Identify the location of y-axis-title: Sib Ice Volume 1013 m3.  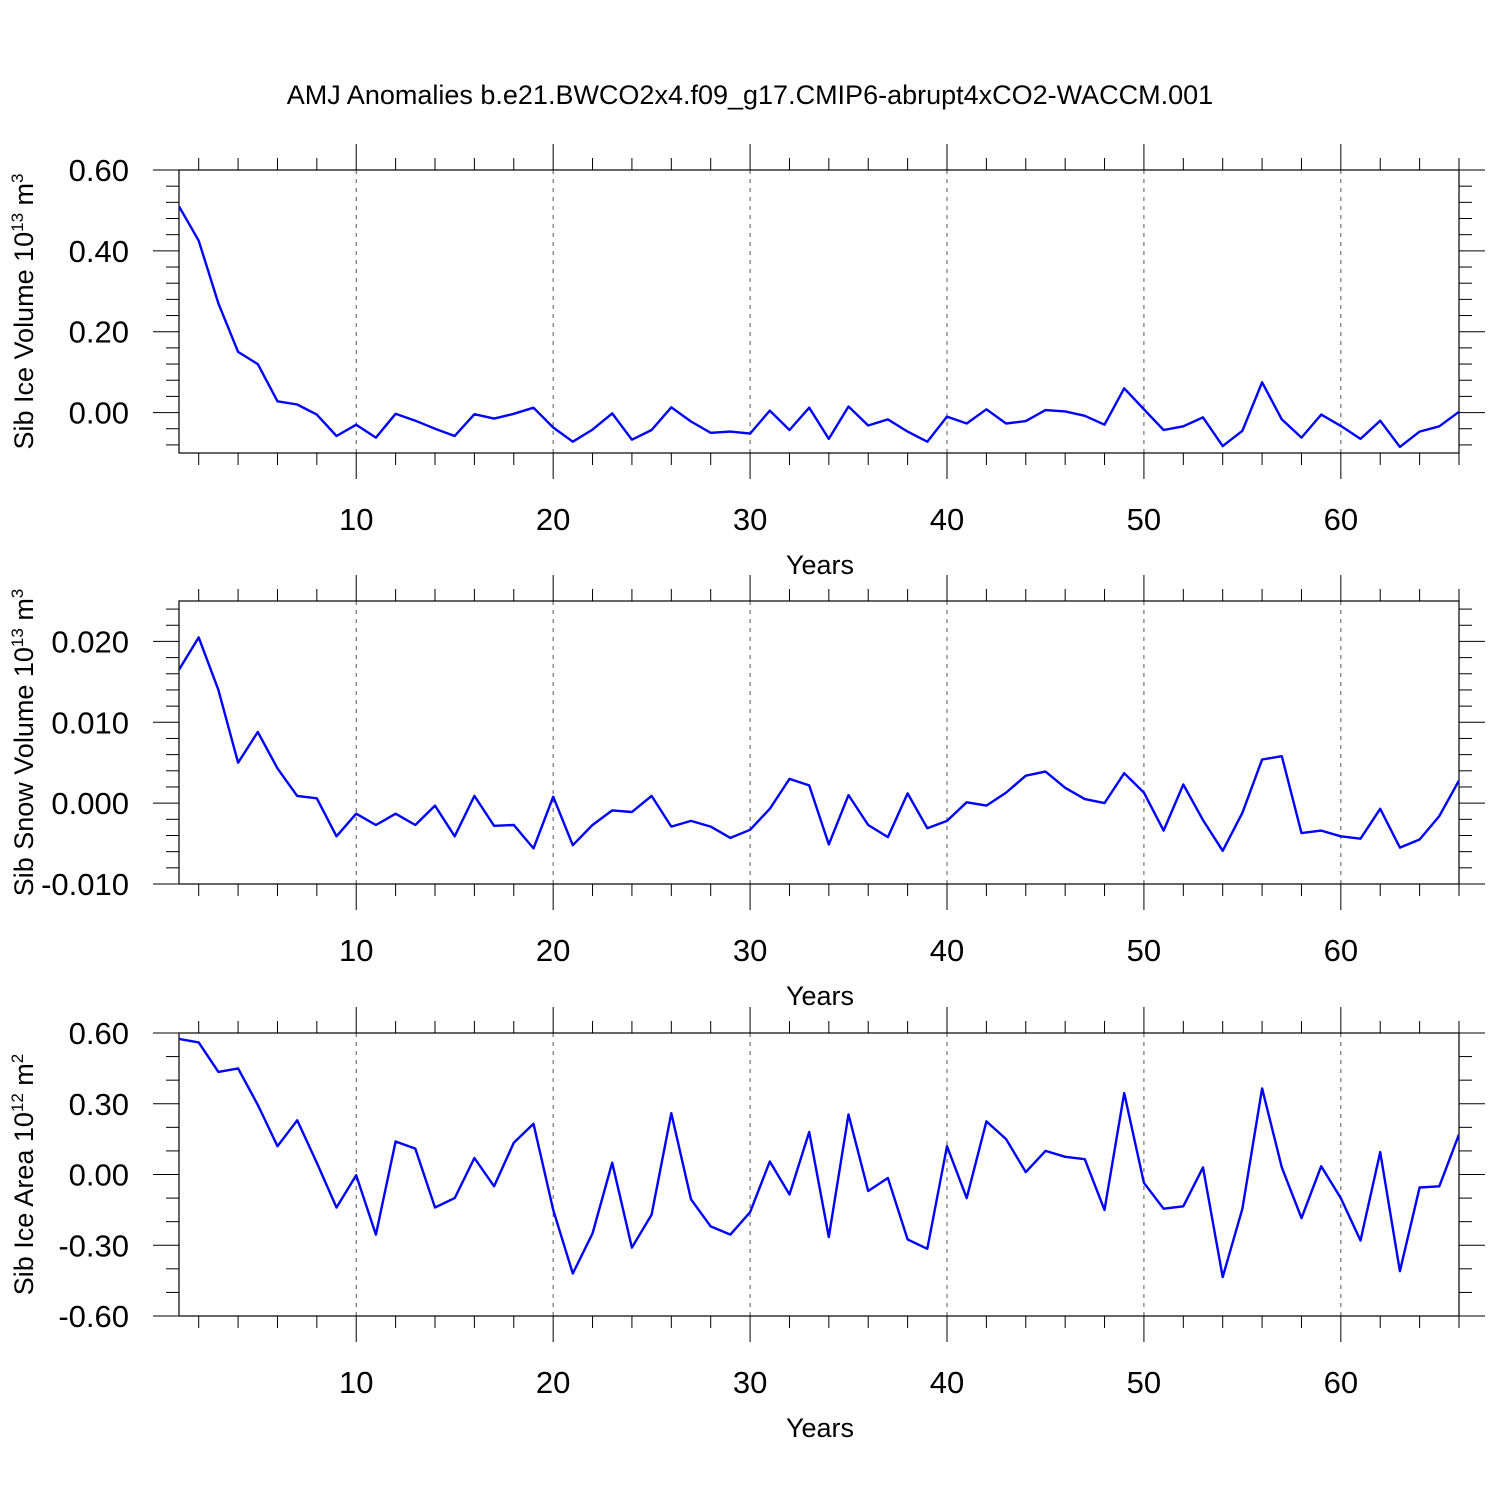
(23, 311).